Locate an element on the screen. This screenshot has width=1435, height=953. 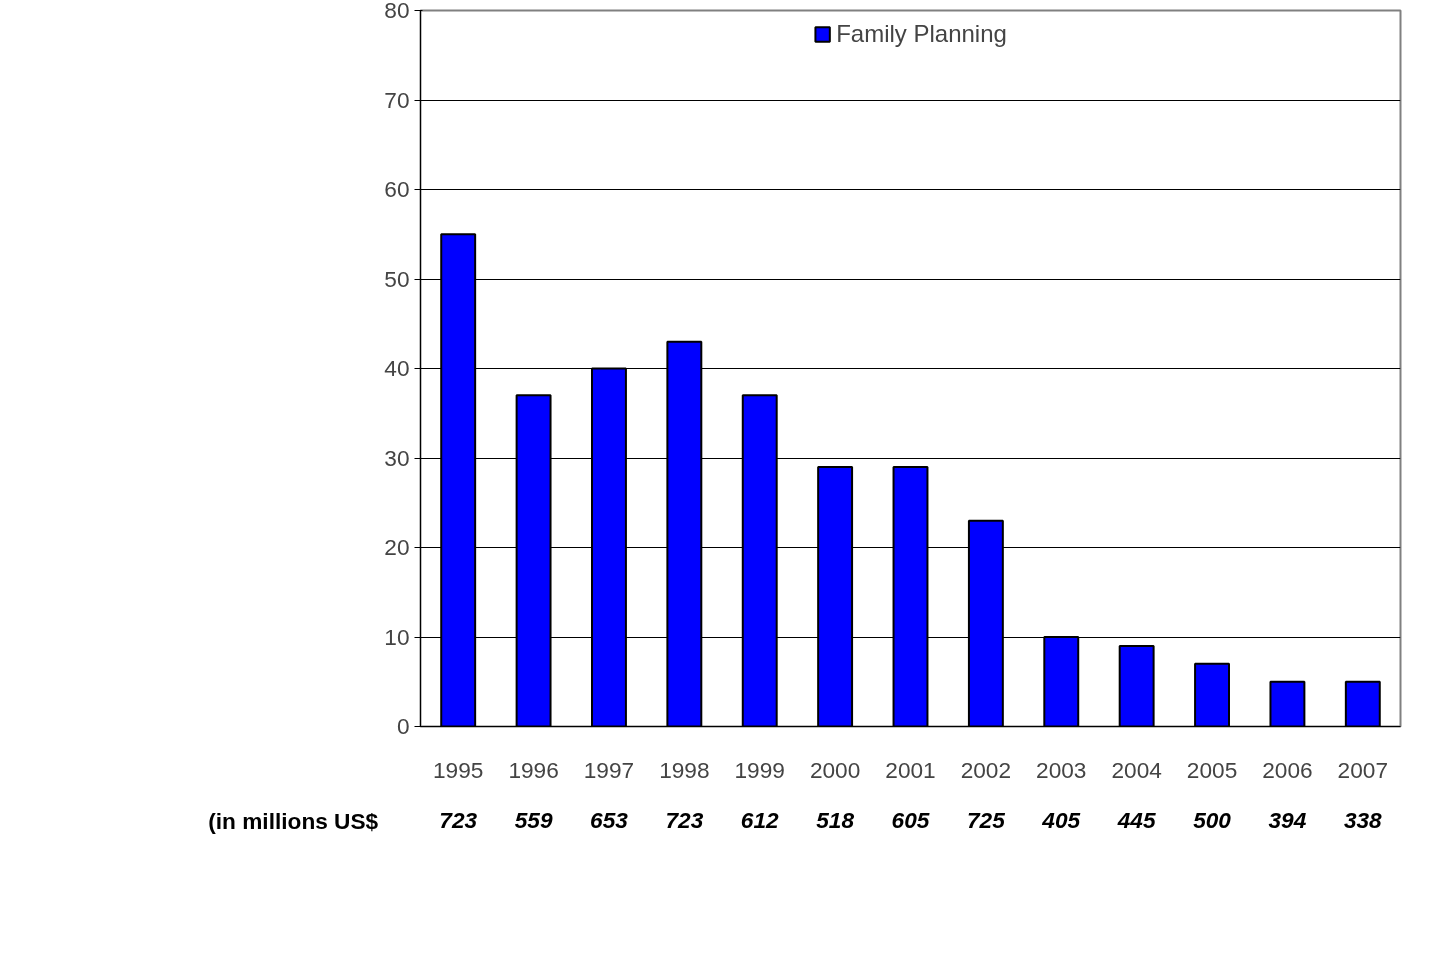
text: 445 is located at coordinates (1136, 820).